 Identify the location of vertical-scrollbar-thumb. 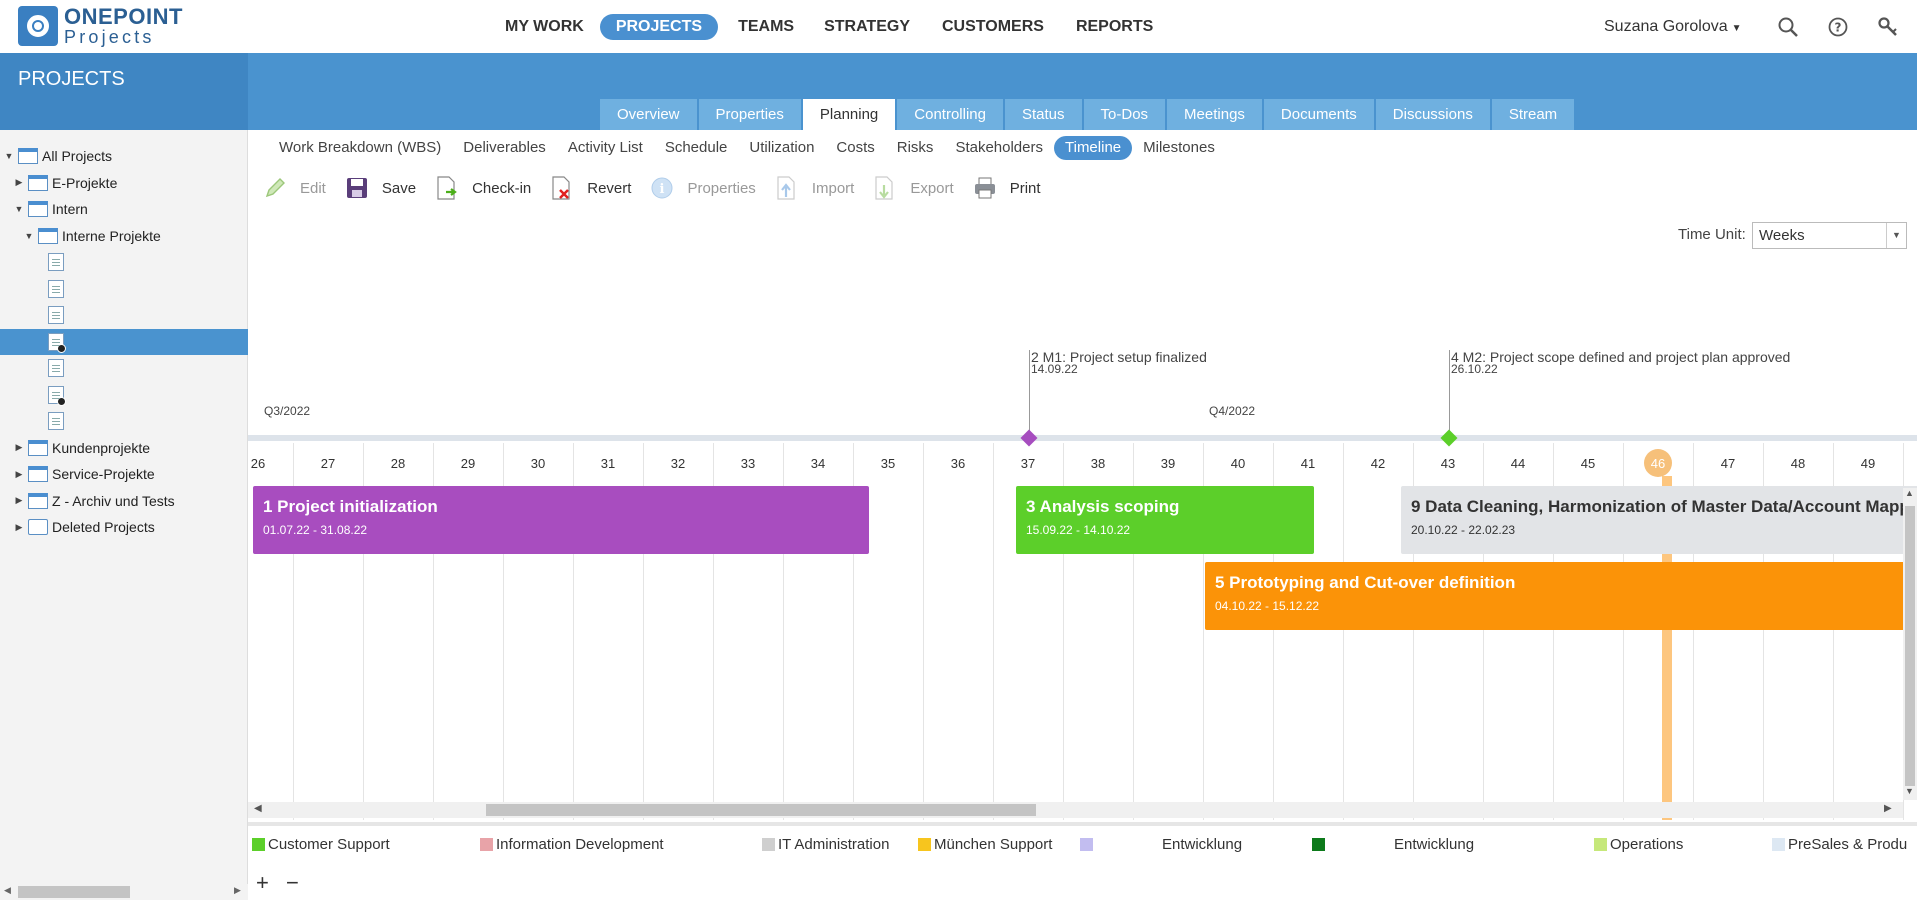
(1910, 646).